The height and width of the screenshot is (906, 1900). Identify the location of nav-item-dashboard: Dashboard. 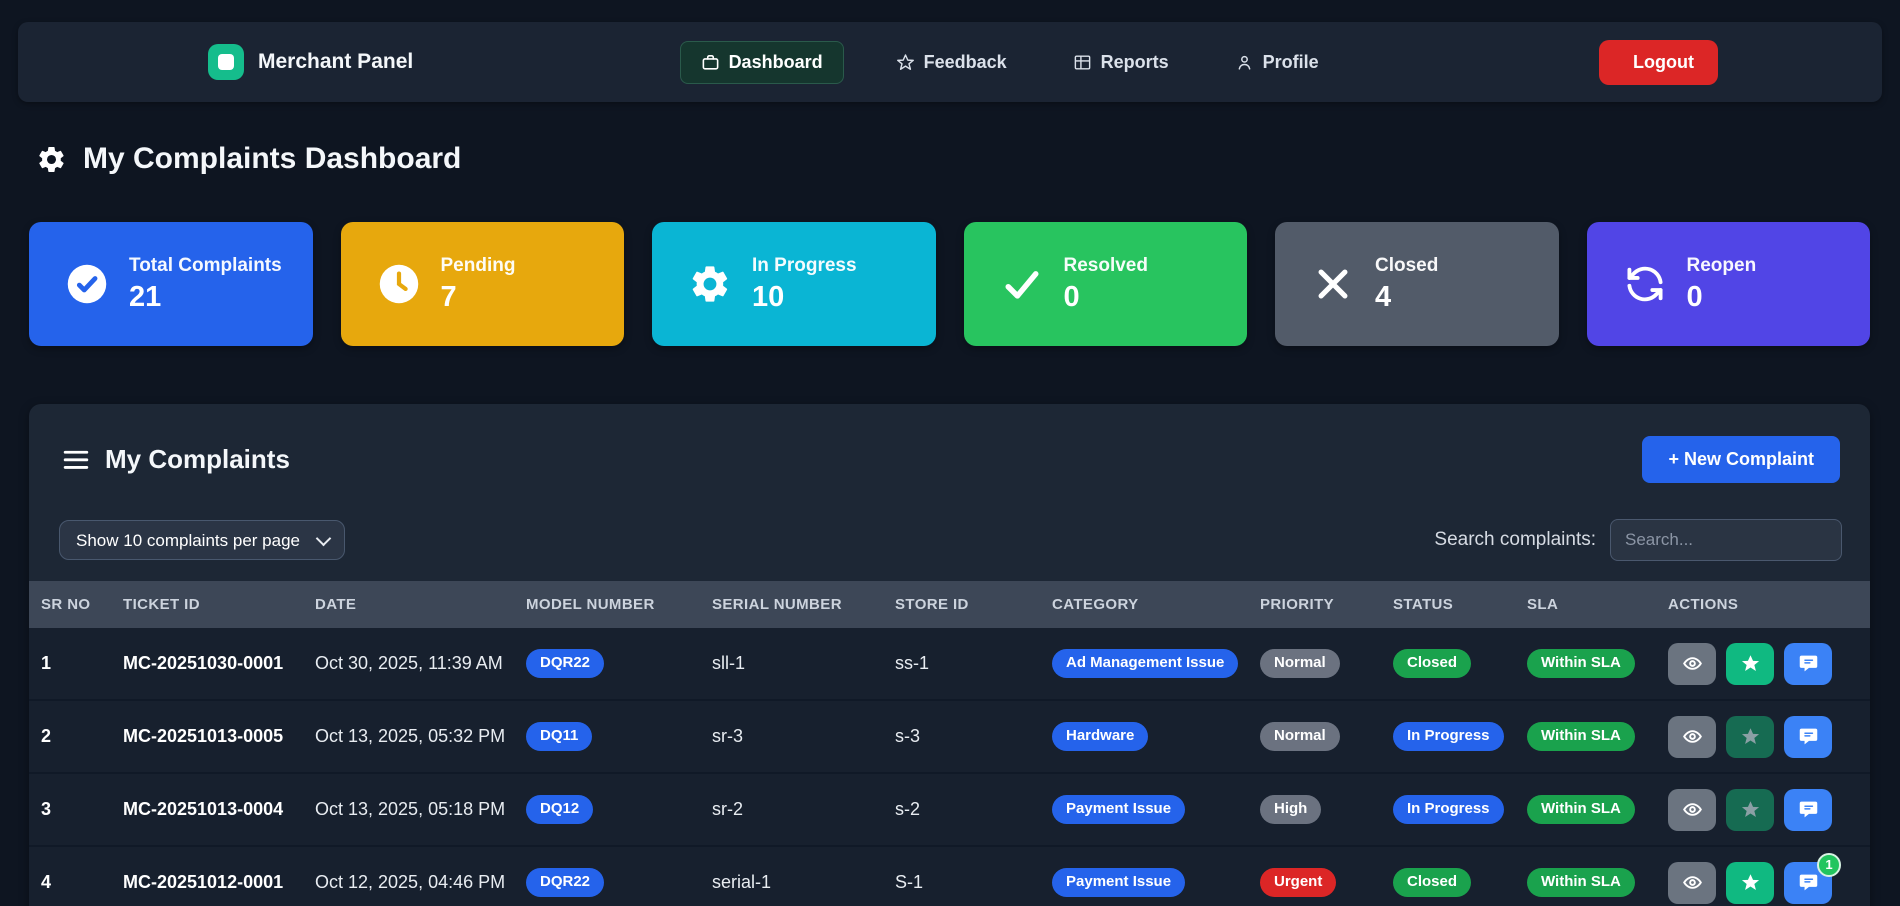
(761, 62).